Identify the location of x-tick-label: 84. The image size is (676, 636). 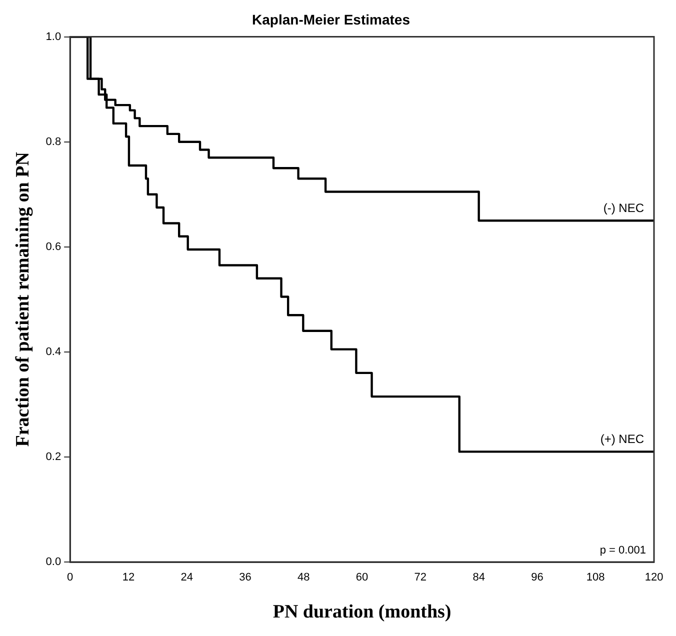
(478, 578).